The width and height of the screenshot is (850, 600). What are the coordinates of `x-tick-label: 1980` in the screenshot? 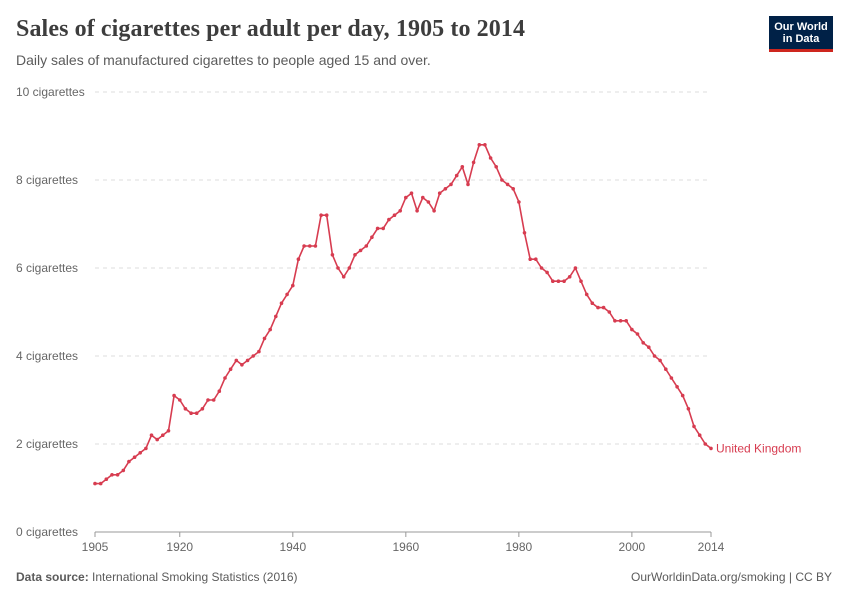 It's located at (519, 547).